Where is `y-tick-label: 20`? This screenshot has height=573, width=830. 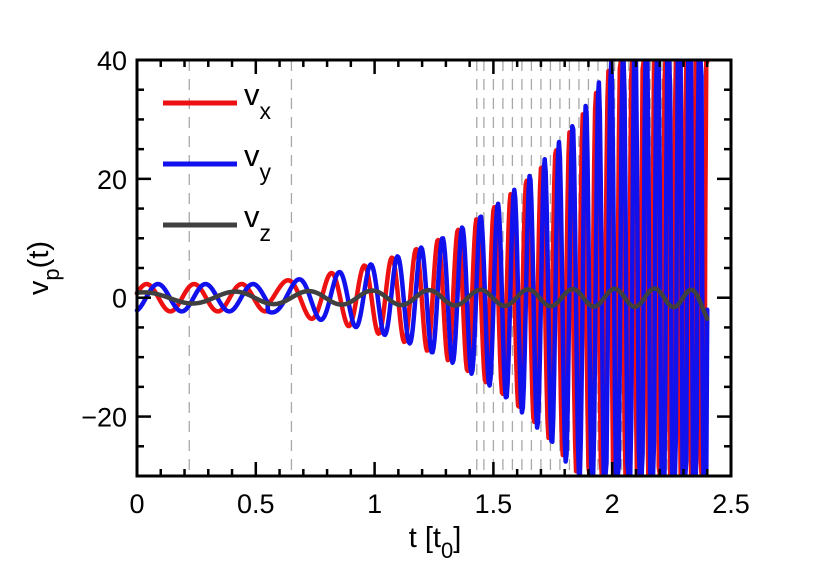 y-tick-label: 20 is located at coordinates (112, 180).